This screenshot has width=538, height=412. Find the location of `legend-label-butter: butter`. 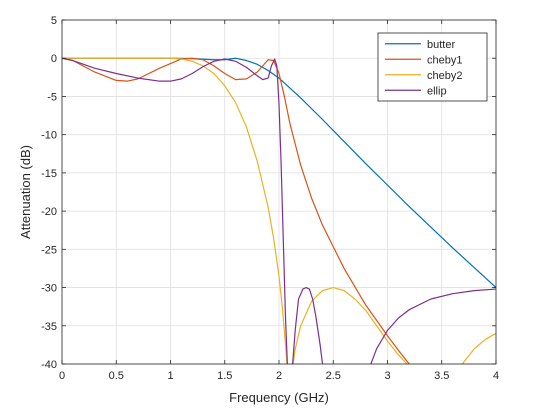

legend-label-butter: butter is located at coordinates (441, 45).